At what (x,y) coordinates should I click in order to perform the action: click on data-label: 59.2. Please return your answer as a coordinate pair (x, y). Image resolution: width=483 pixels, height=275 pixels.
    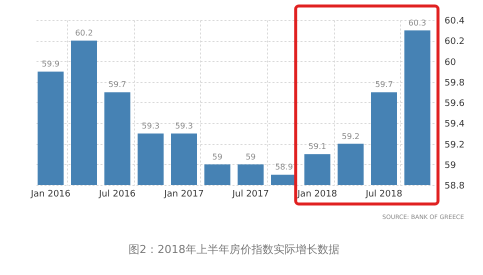
    Looking at the image, I should click on (351, 136).